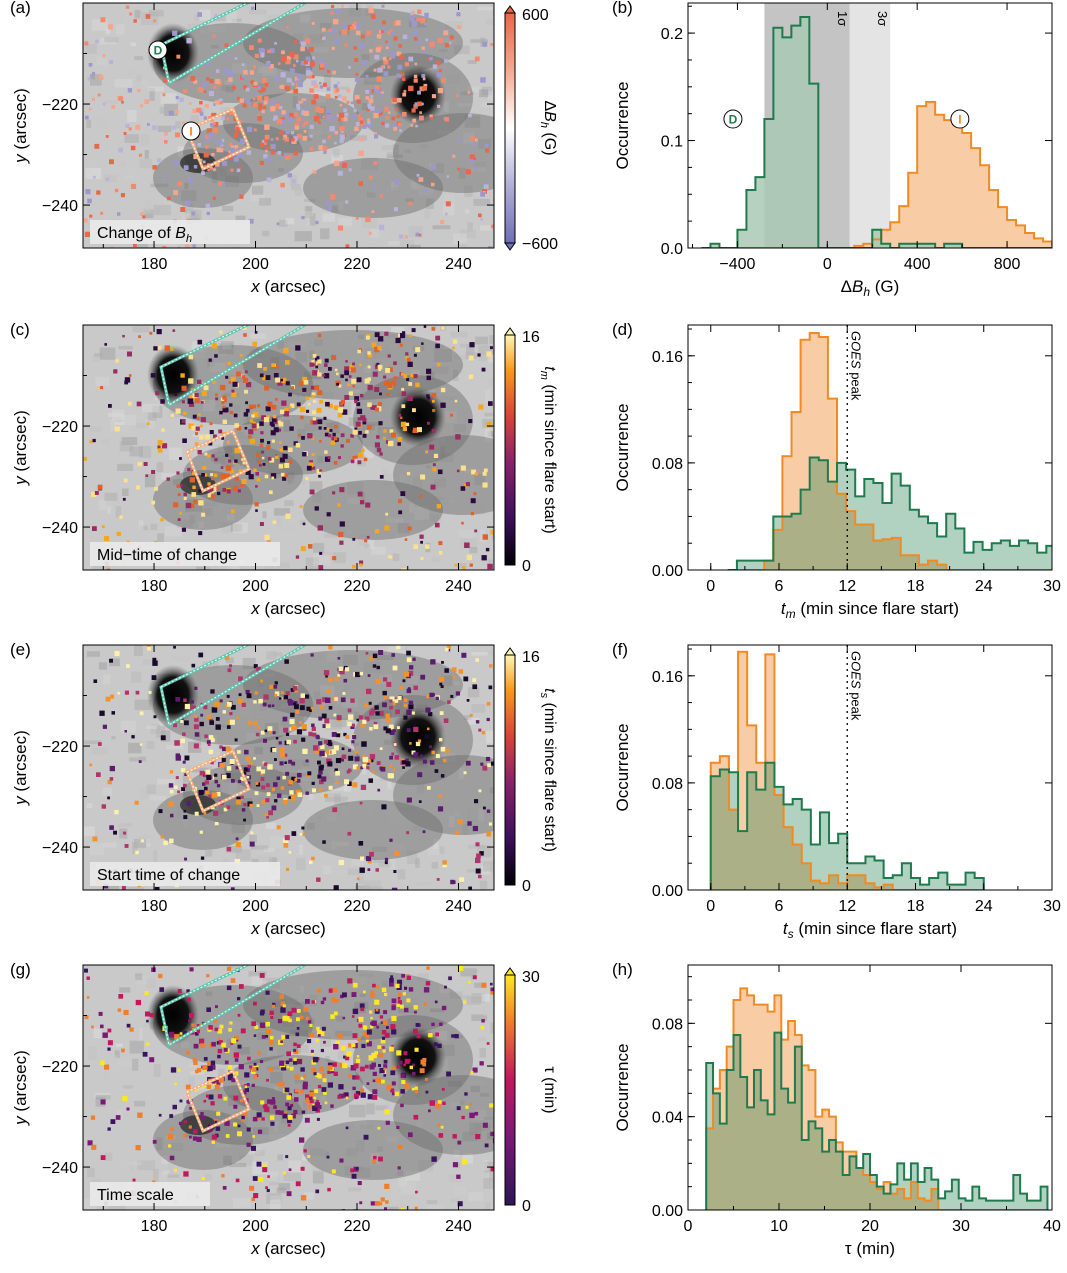  Describe the element at coordinates (779, 906) in the screenshot. I see `x-tick-label: 6` at that location.